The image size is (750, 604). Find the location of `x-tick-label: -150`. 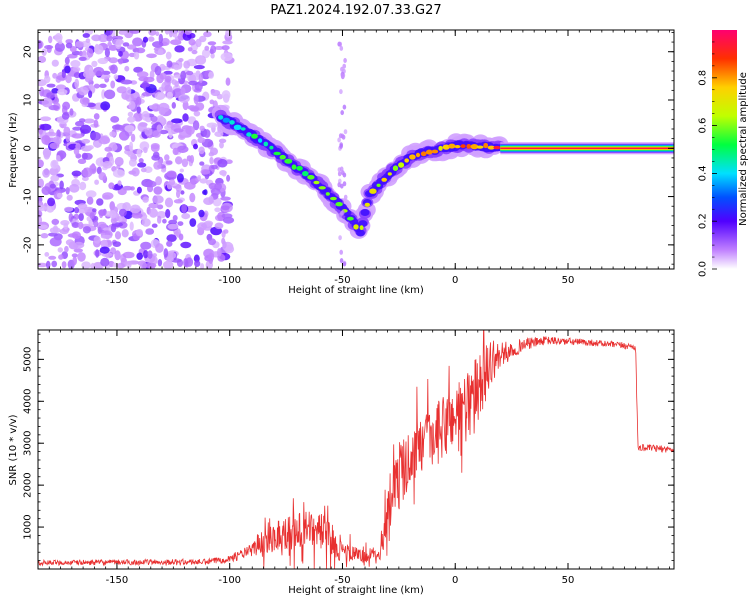

x-tick-label: -150 is located at coordinates (117, 580).